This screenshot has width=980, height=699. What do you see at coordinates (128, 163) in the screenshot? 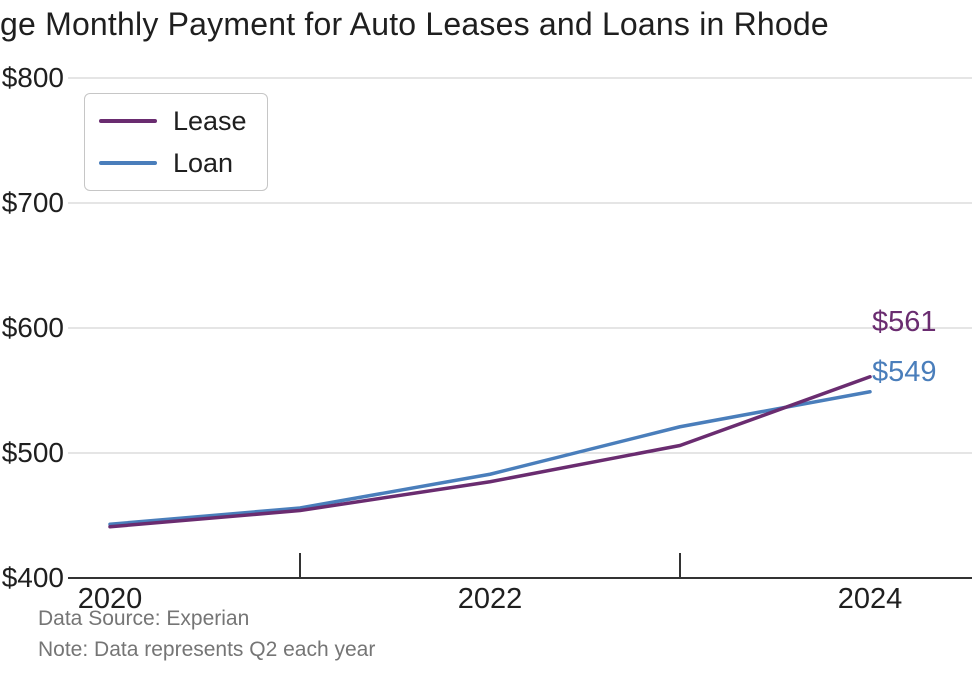
I see `loan-line-swatch` at bounding box center [128, 163].